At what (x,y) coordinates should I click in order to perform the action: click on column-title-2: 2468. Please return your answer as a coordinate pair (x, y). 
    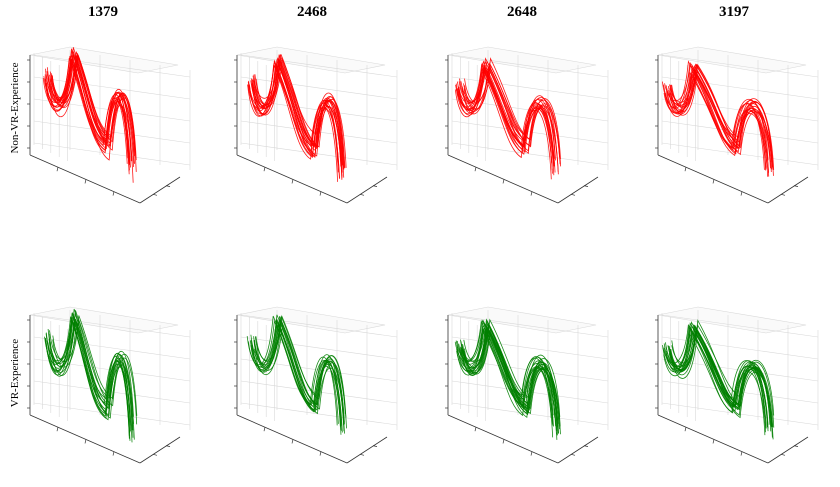
    Looking at the image, I should click on (312, 12).